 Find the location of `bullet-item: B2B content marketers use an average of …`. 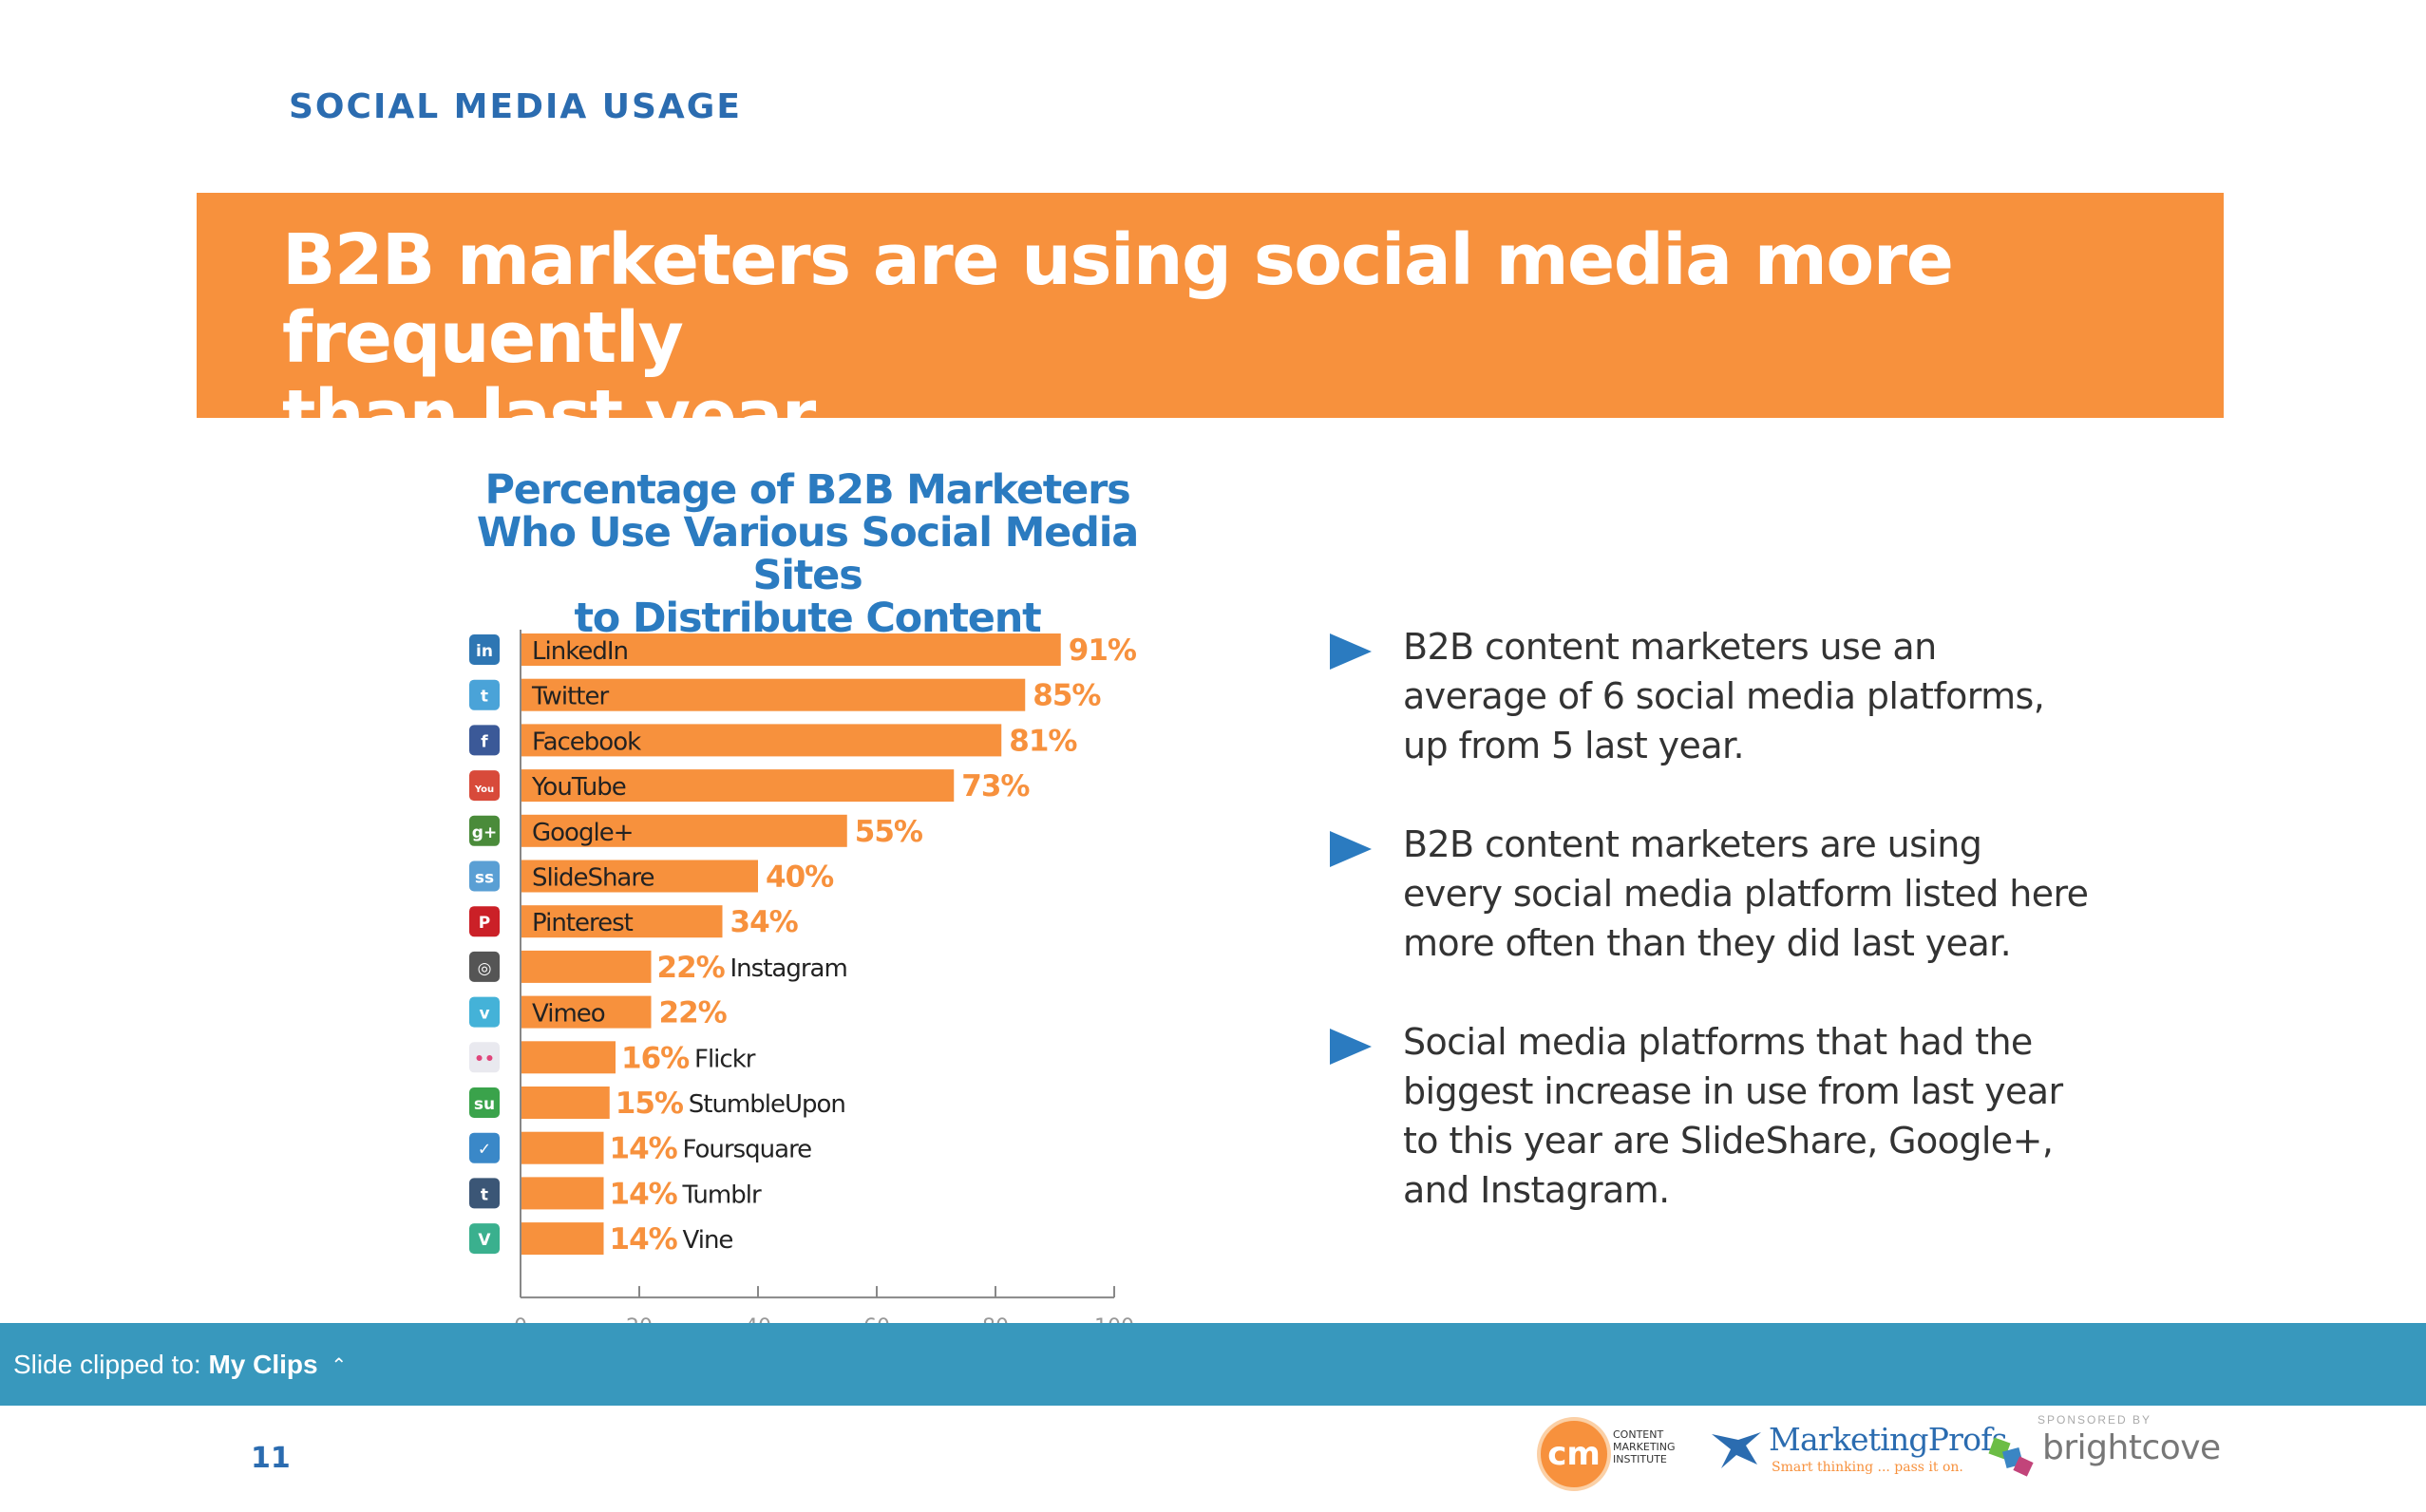

bullet-item: B2B content marketers use an average of … is located at coordinates (1710, 696).